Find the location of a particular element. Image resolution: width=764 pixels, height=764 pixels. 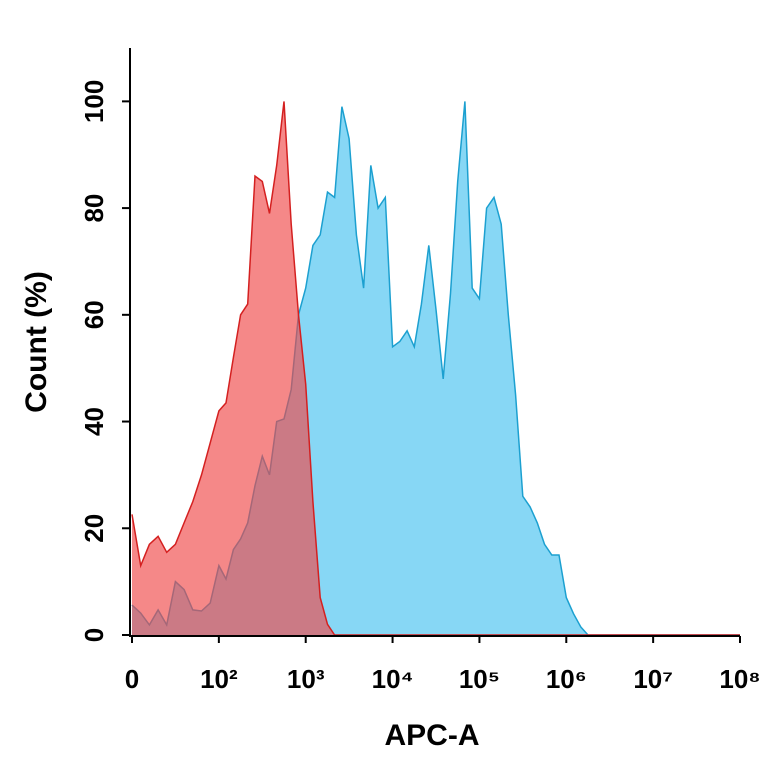

y-tick-label: 0 is located at coordinates (94, 635).